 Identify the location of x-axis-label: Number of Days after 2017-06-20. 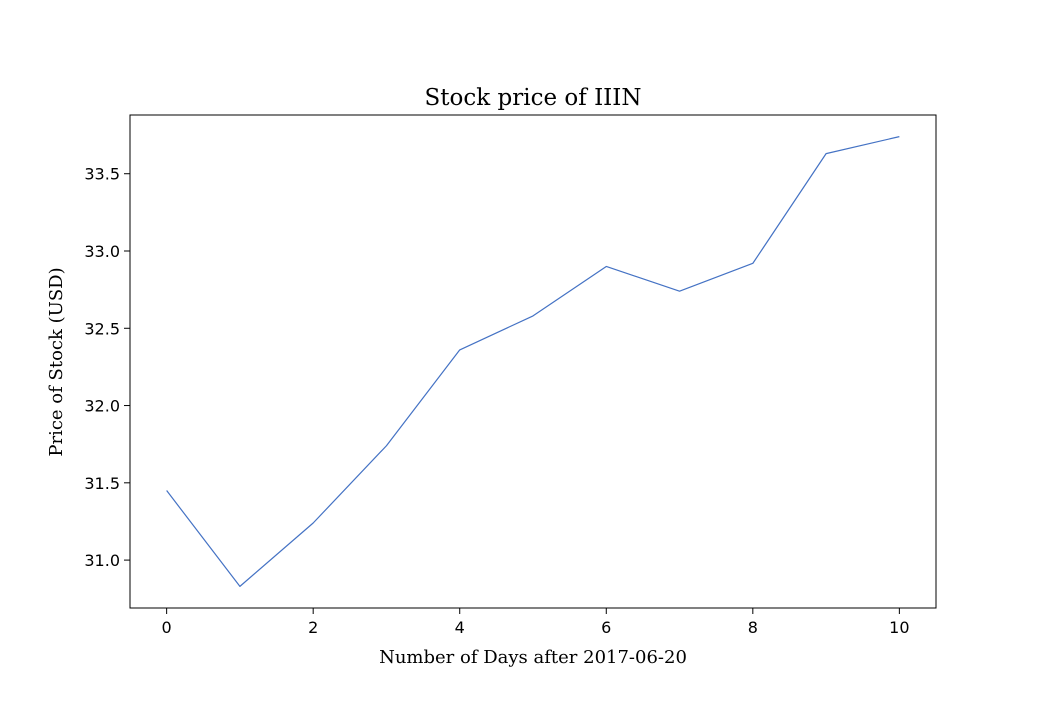
(533, 657).